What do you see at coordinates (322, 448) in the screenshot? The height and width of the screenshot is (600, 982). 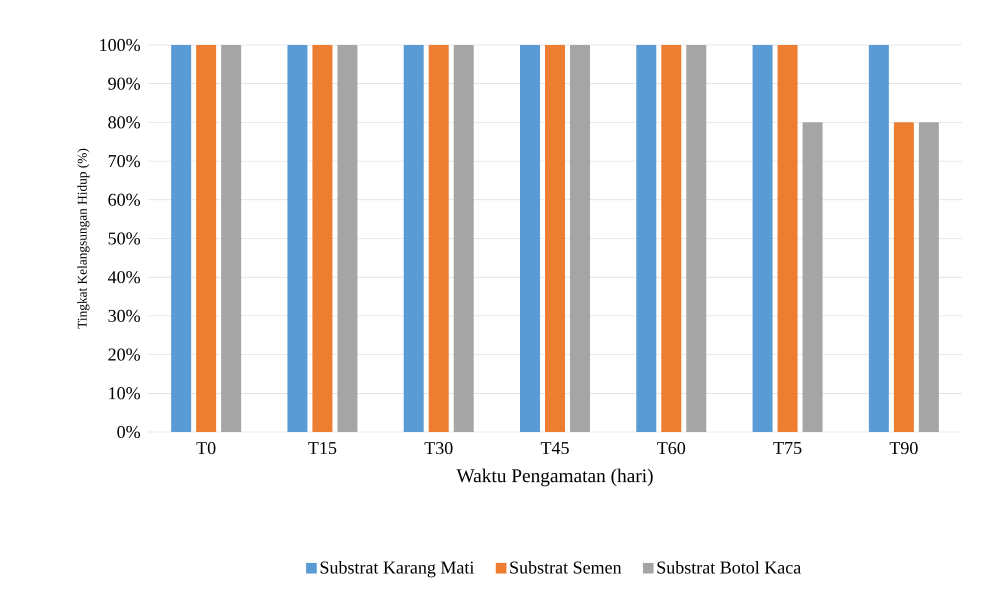 I see `x-tick-label: T15` at bounding box center [322, 448].